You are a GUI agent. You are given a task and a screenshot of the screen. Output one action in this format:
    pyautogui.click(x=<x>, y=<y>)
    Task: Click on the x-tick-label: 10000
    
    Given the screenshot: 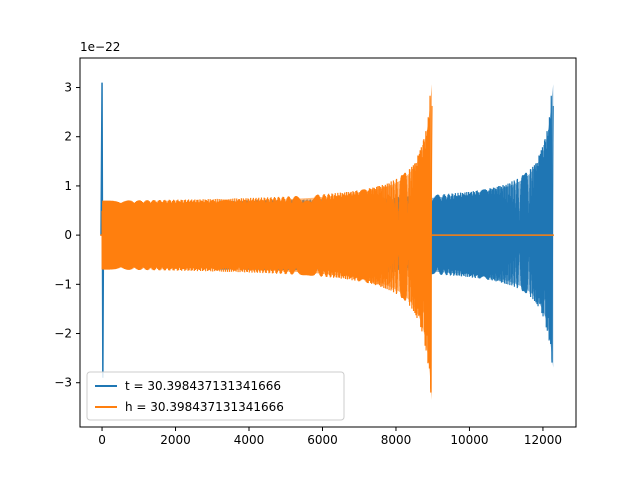 What is the action you would take?
    pyautogui.click(x=469, y=440)
    